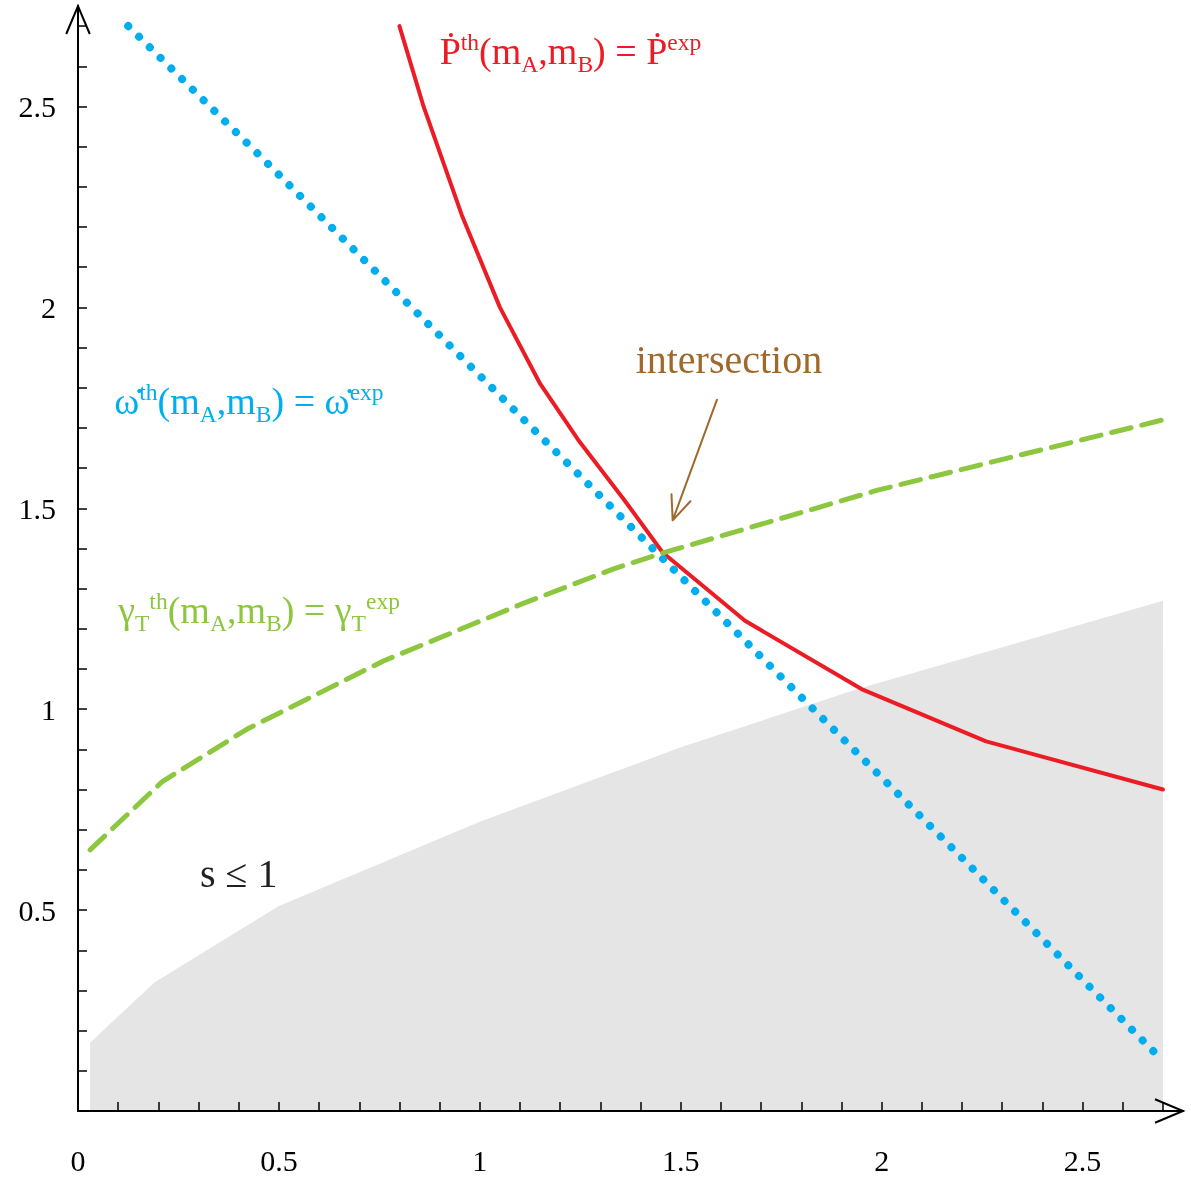 The image size is (1191, 1191). What do you see at coordinates (480, 1160) in the screenshot?
I see `x-tick-label: 1` at bounding box center [480, 1160].